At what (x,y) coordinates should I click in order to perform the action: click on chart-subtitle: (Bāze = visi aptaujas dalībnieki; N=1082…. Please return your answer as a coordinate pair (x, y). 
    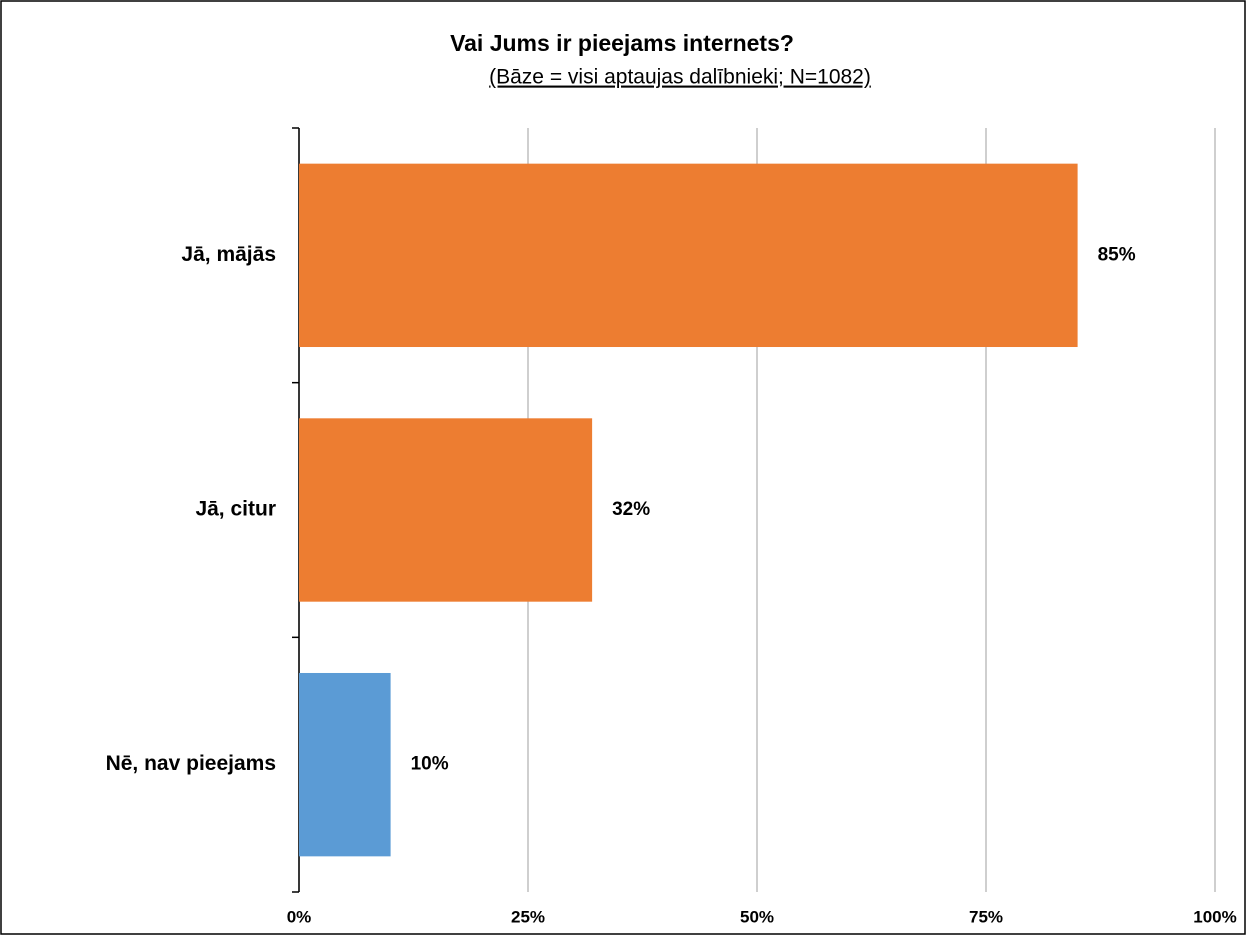
    Looking at the image, I should click on (680, 77).